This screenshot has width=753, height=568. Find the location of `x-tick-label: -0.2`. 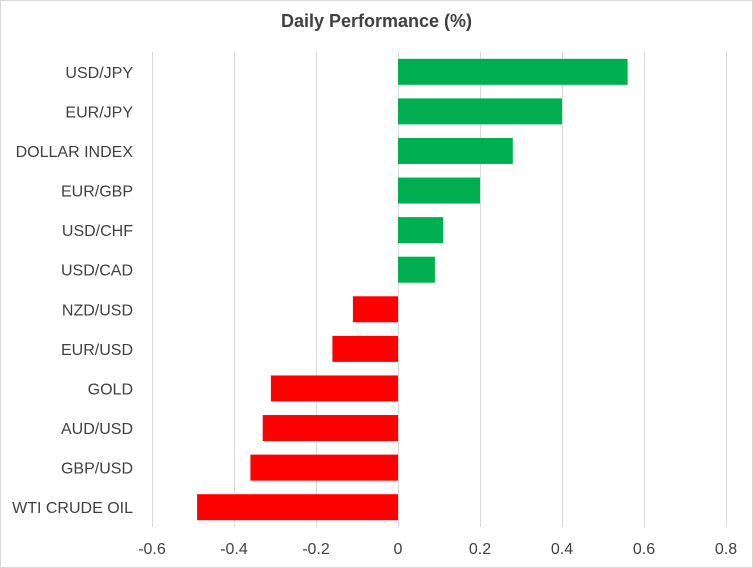

x-tick-label: -0.2 is located at coordinates (316, 549).